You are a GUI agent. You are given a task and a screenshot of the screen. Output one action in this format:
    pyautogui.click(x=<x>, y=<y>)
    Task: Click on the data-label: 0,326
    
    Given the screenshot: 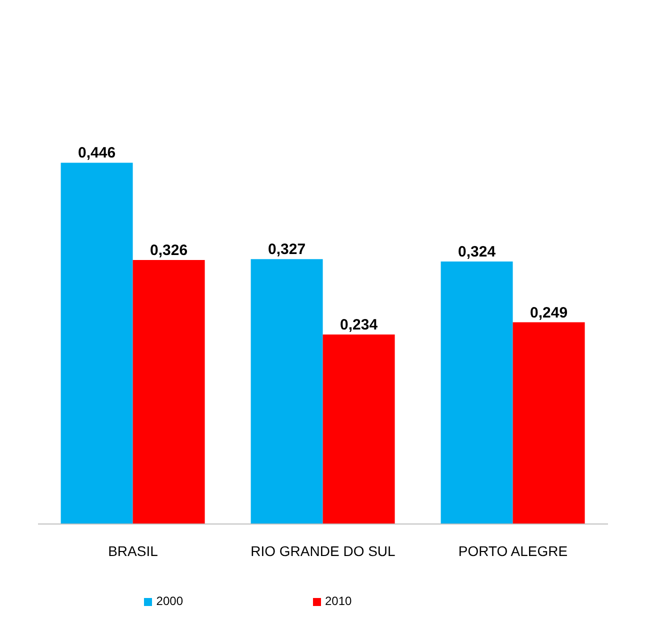 What is the action you would take?
    pyautogui.click(x=169, y=250)
    